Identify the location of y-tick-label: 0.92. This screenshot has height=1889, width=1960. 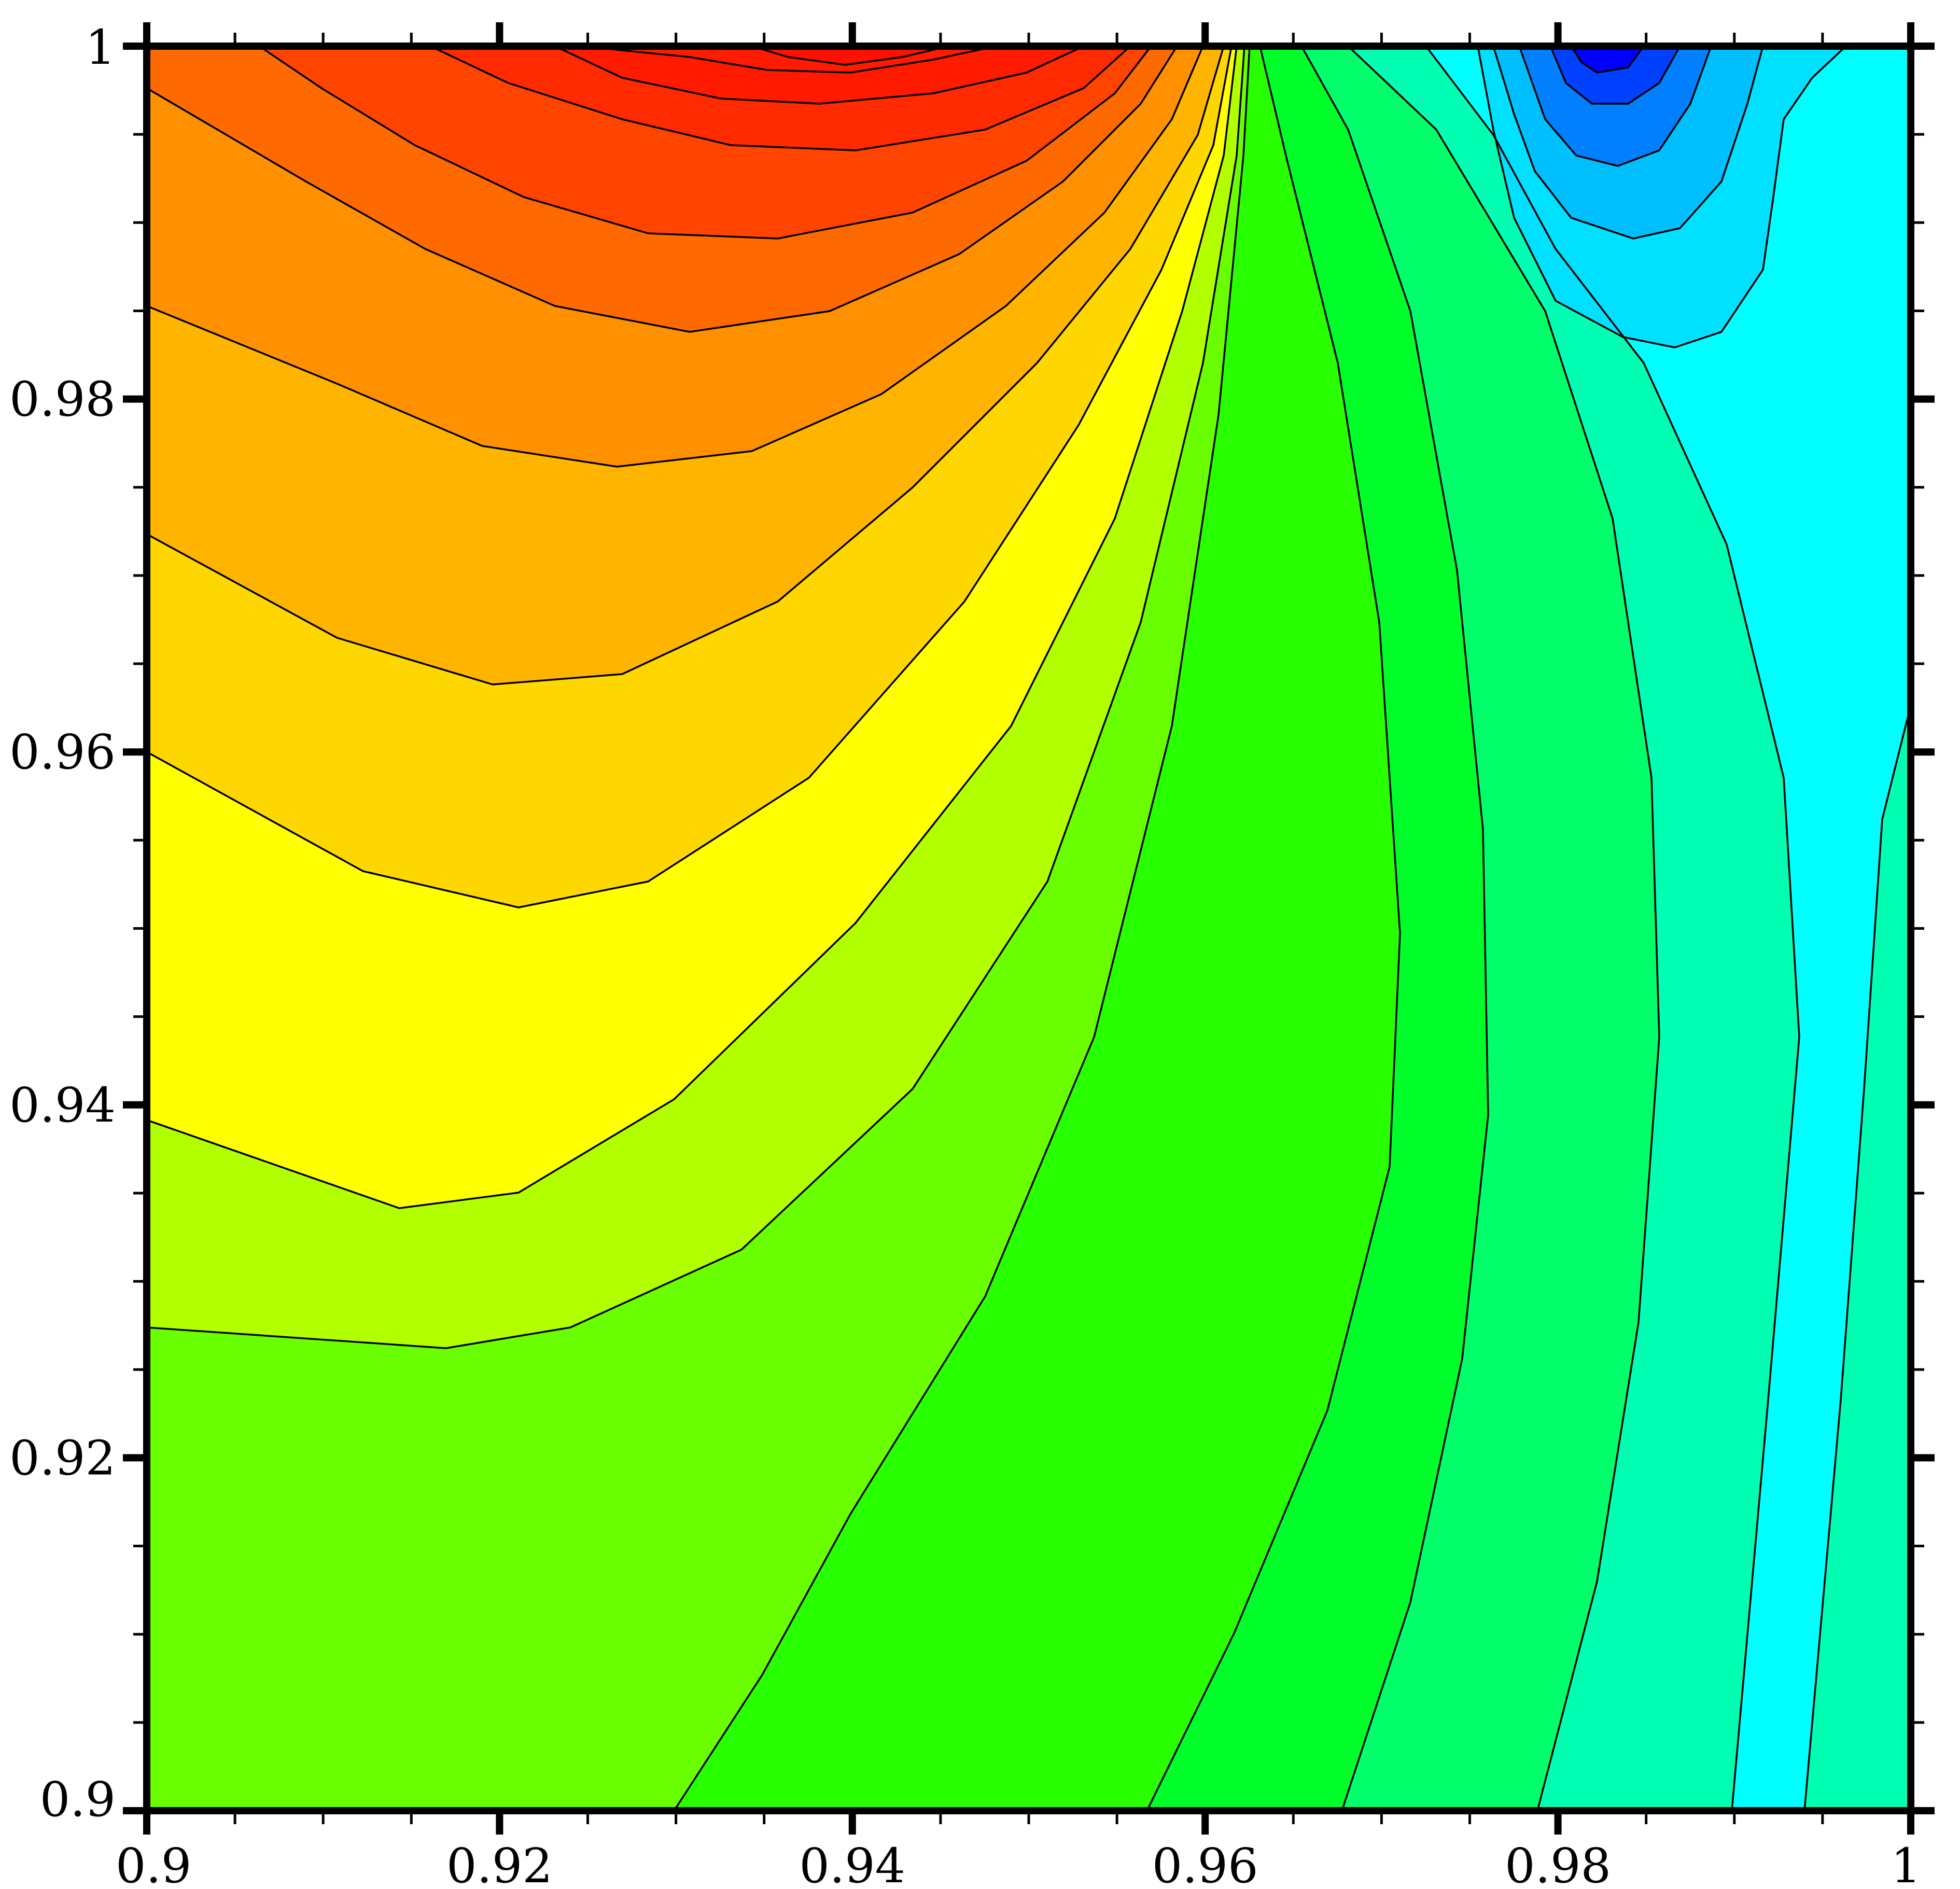
(62, 1458).